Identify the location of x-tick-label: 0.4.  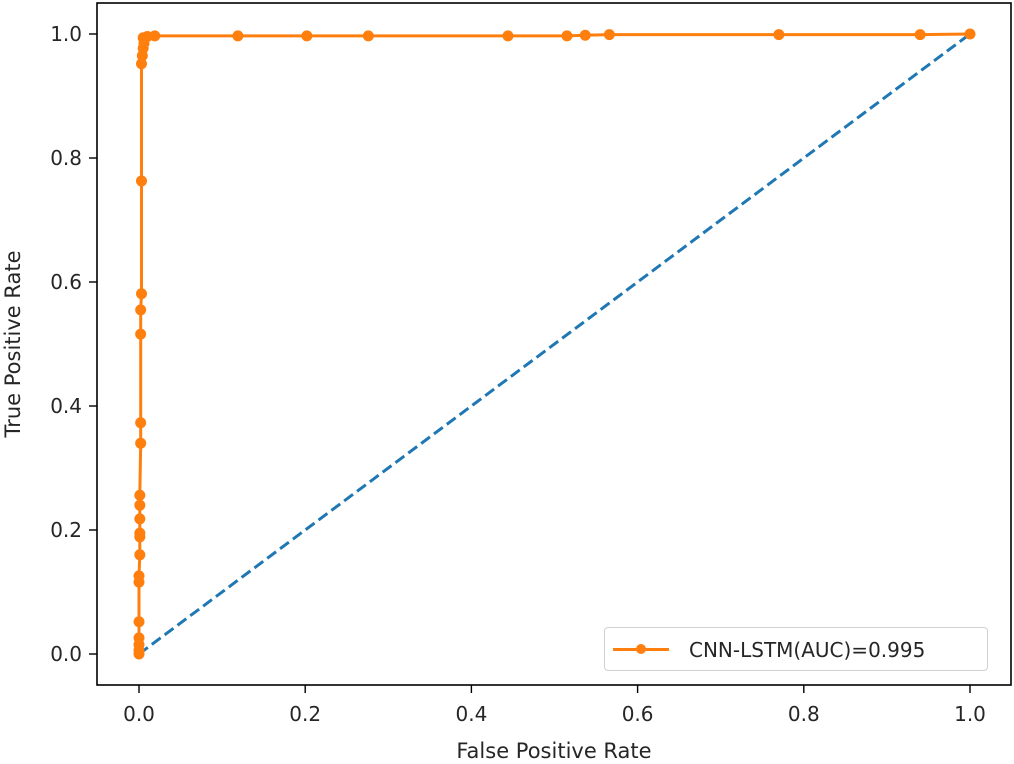
(471, 714).